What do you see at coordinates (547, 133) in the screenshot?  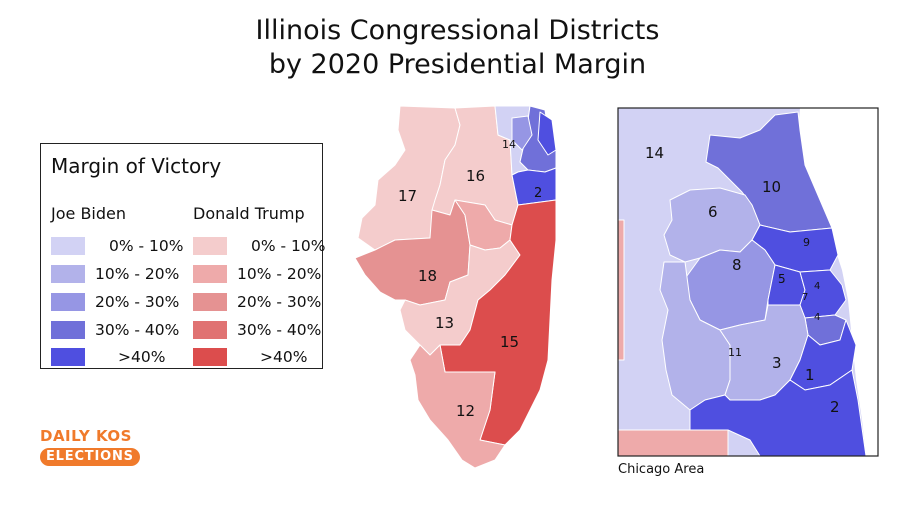 I see `chicago-dark` at bounding box center [547, 133].